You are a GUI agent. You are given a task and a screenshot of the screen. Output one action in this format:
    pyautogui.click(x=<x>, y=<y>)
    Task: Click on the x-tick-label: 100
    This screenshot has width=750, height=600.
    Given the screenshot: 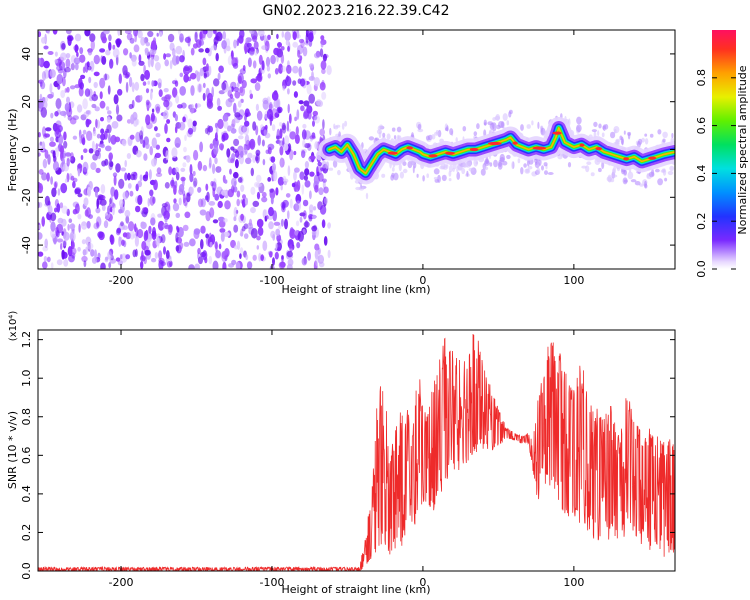 What is the action you would take?
    pyautogui.click(x=573, y=582)
    